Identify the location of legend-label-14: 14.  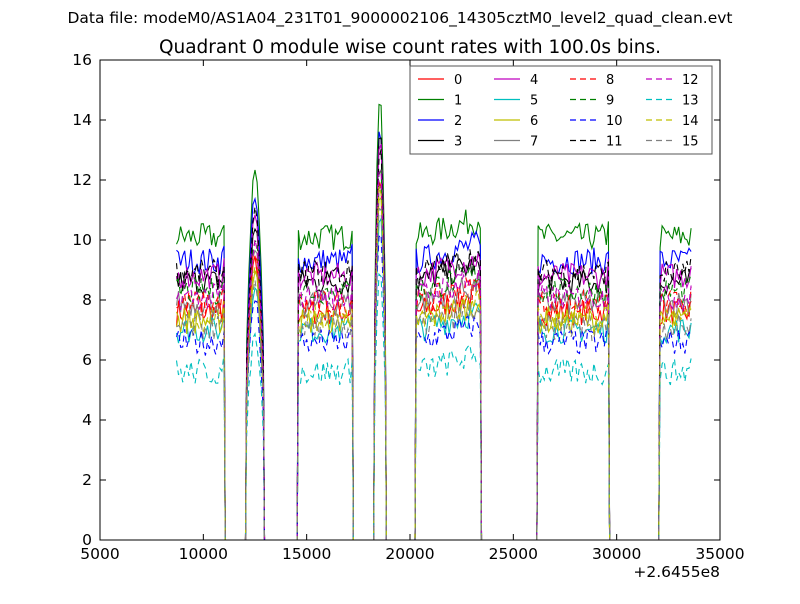
(690, 121).